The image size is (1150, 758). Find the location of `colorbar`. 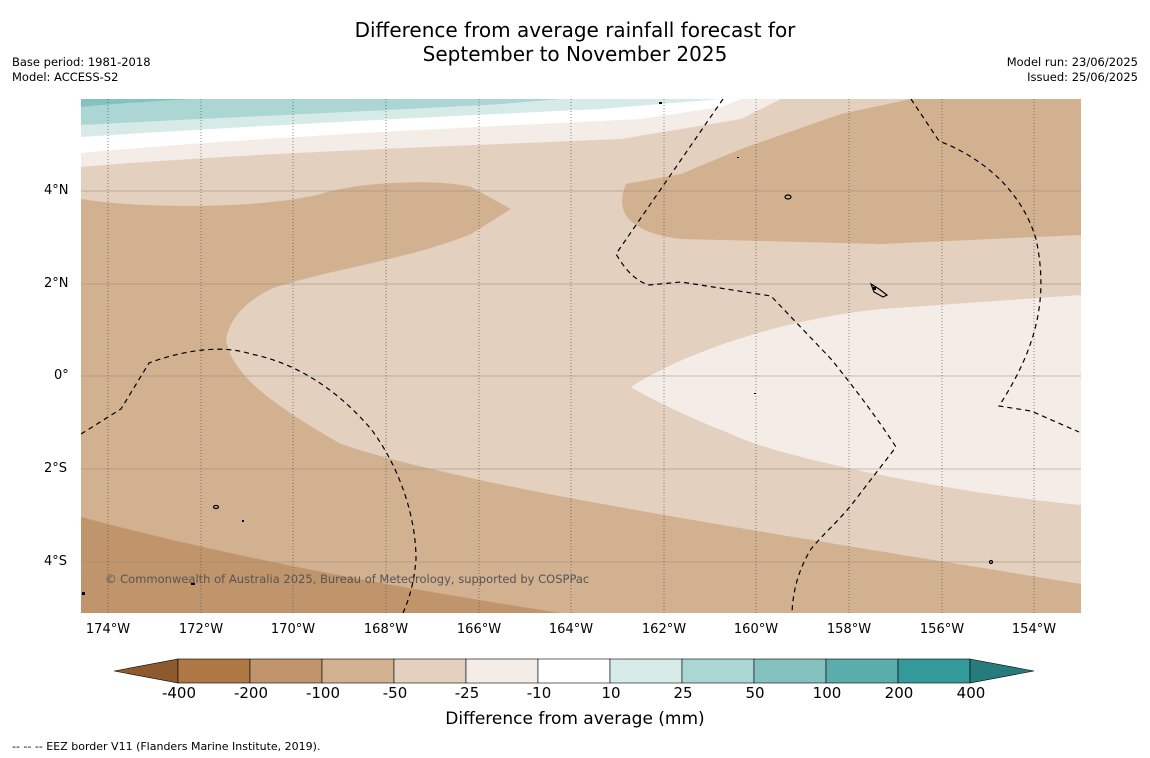

colorbar is located at coordinates (574, 671).